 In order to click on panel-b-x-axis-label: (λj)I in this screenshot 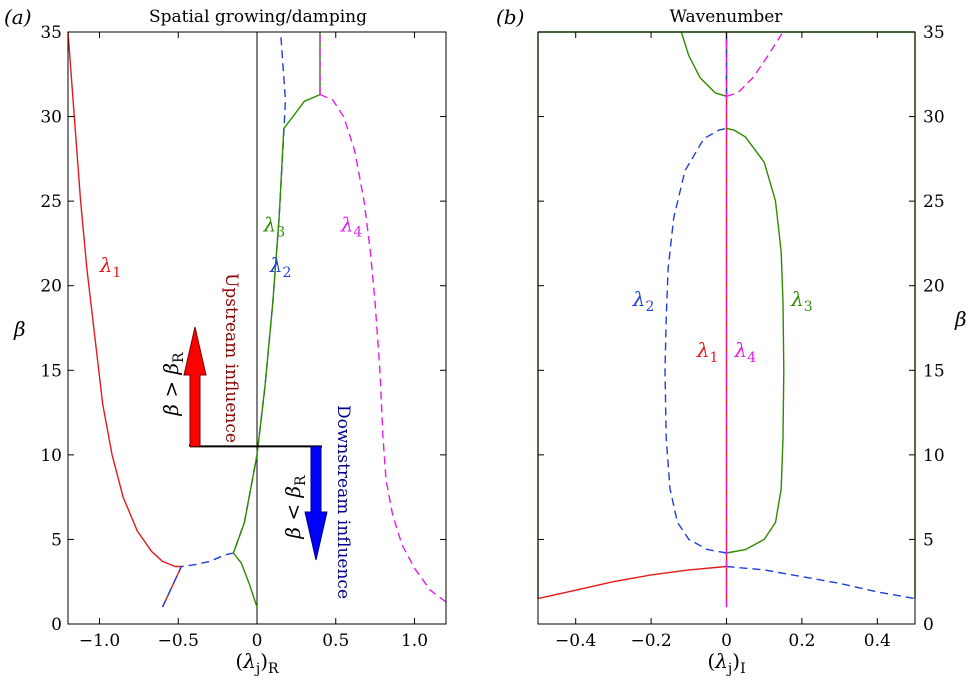, I will do `click(726, 663)`.